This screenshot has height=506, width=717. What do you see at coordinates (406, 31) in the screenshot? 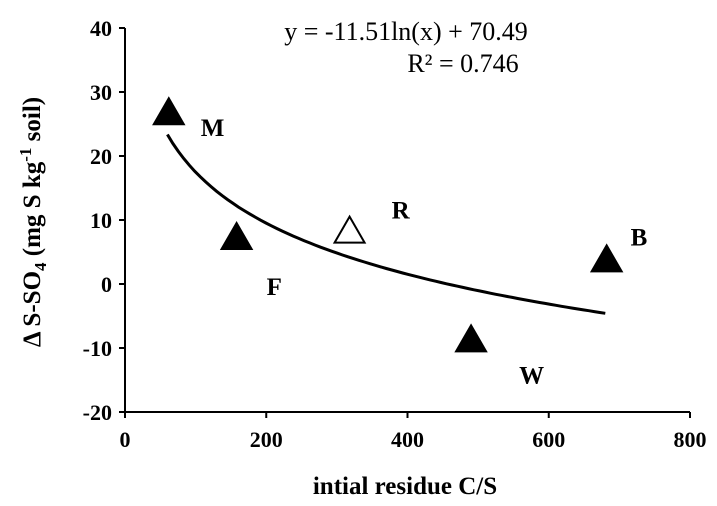
I see `trendline-equation: y = -11.51ln(x) + 70.49` at bounding box center [406, 31].